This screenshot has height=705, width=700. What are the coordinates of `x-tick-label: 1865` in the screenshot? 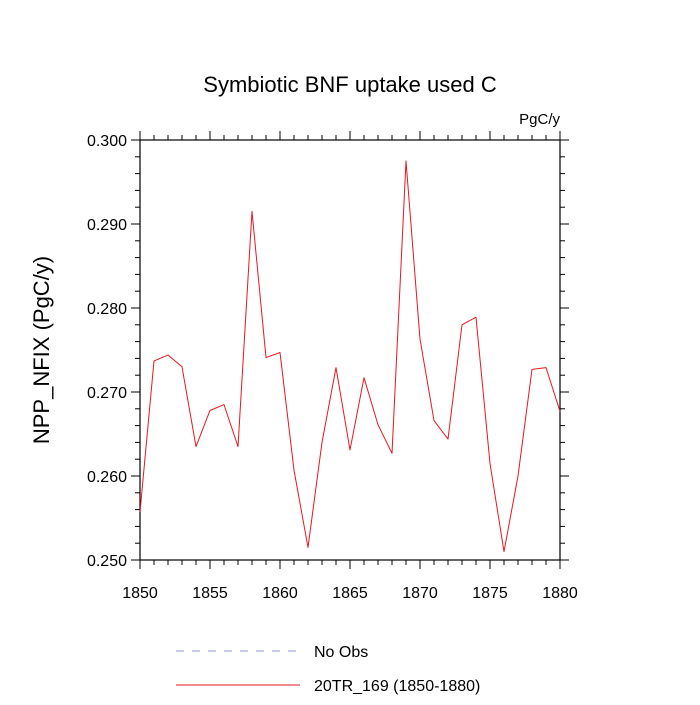 It's located at (350, 593).